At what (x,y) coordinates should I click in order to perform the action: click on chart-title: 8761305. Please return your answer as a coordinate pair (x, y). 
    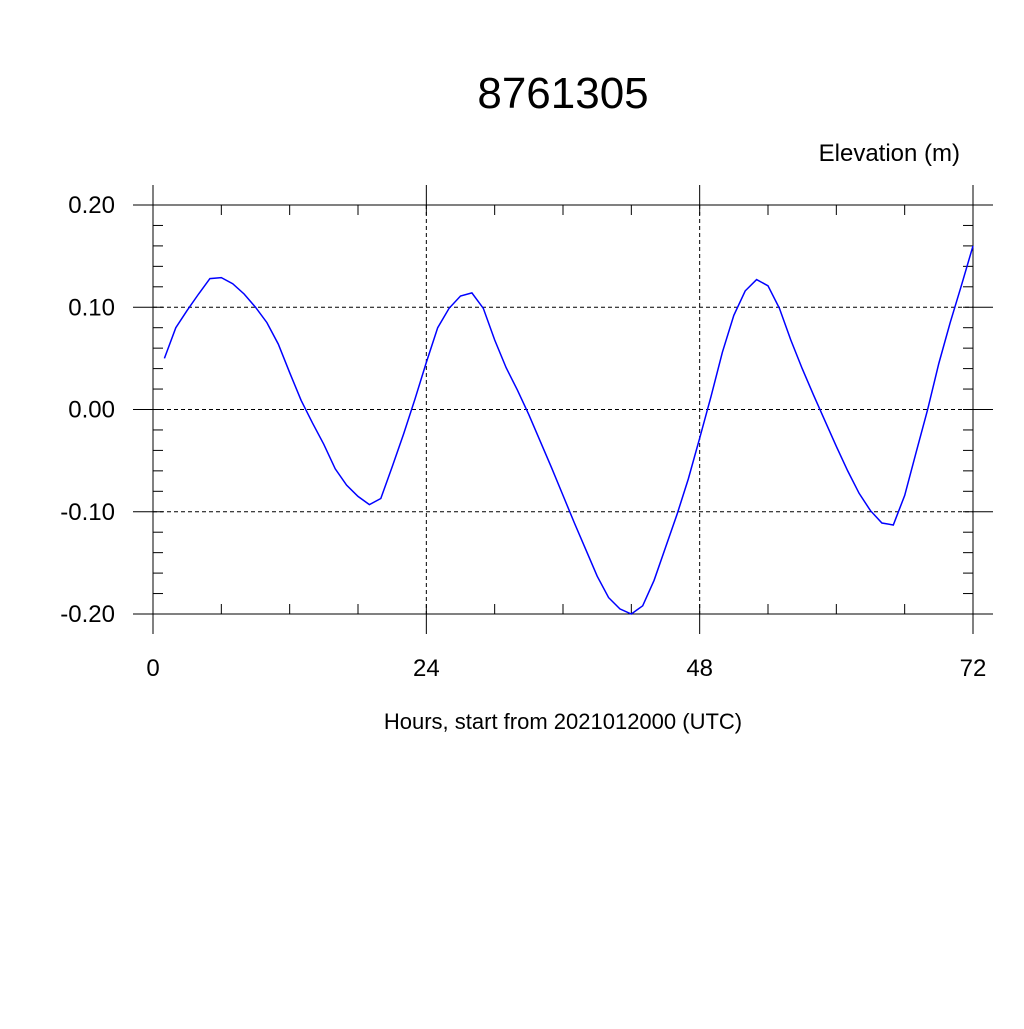
    Looking at the image, I should click on (562, 93).